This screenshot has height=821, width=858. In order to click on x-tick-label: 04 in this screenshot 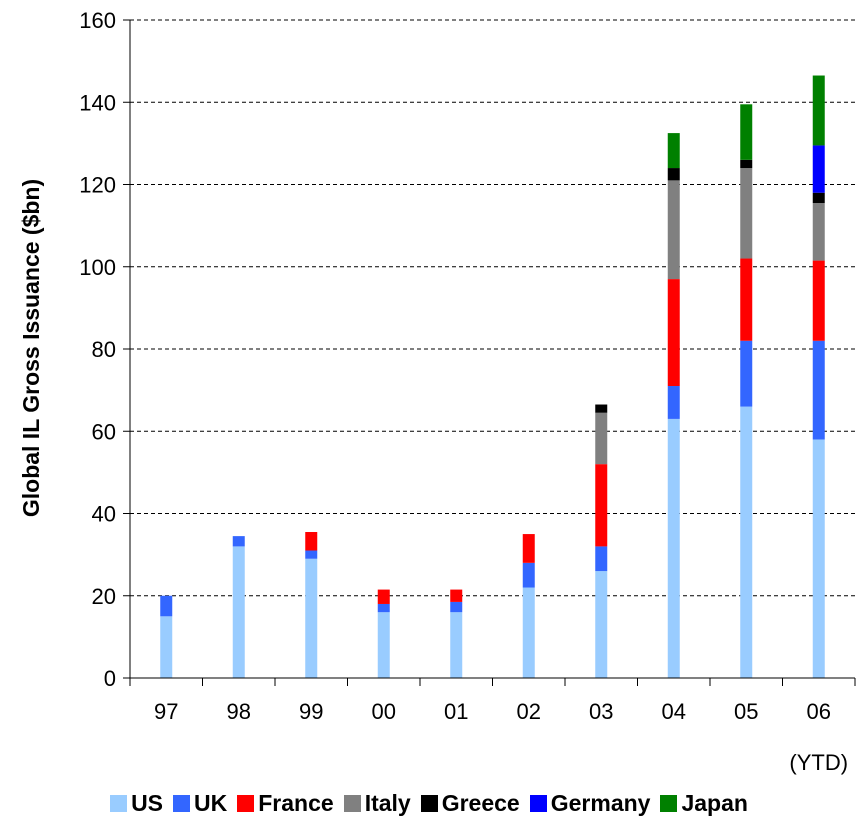, I will do `click(674, 711)`.